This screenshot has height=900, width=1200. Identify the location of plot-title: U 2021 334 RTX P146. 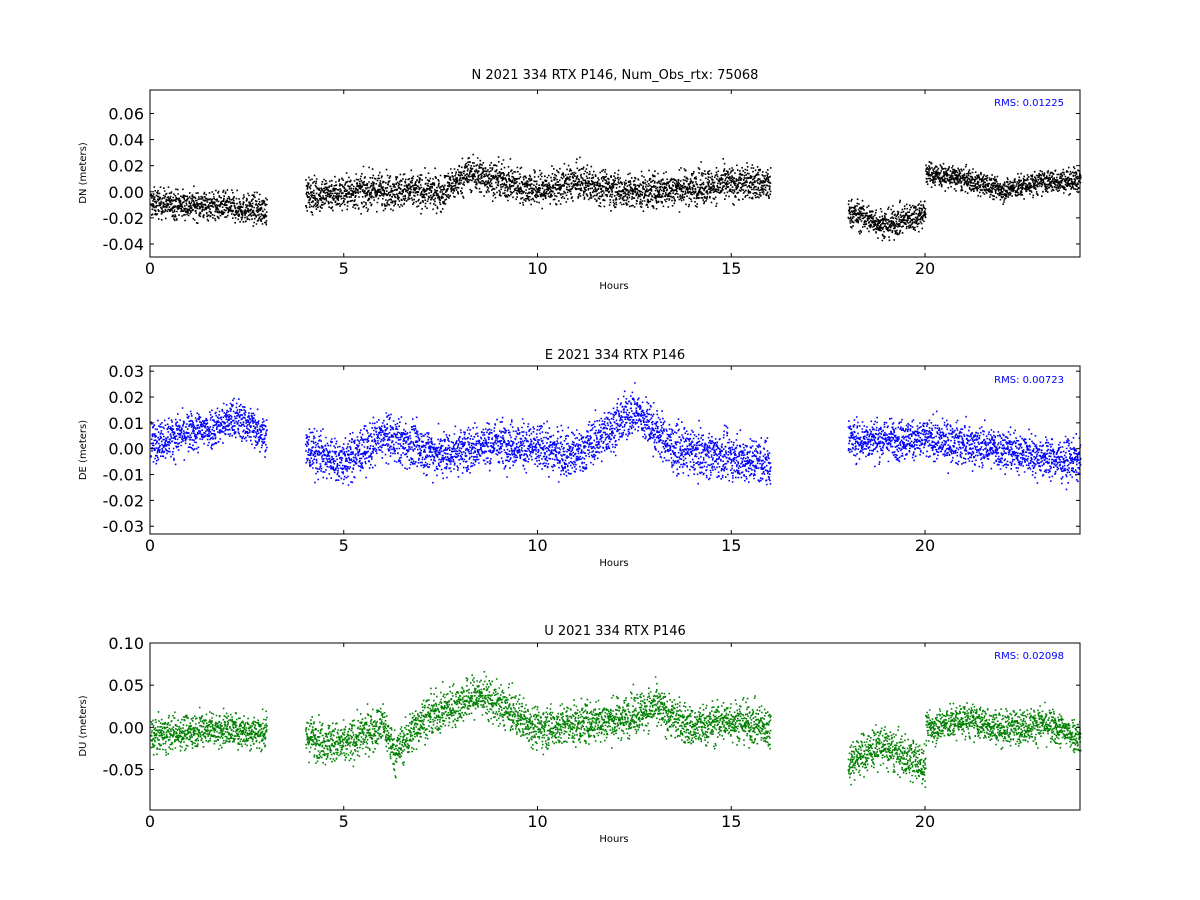
(615, 631).